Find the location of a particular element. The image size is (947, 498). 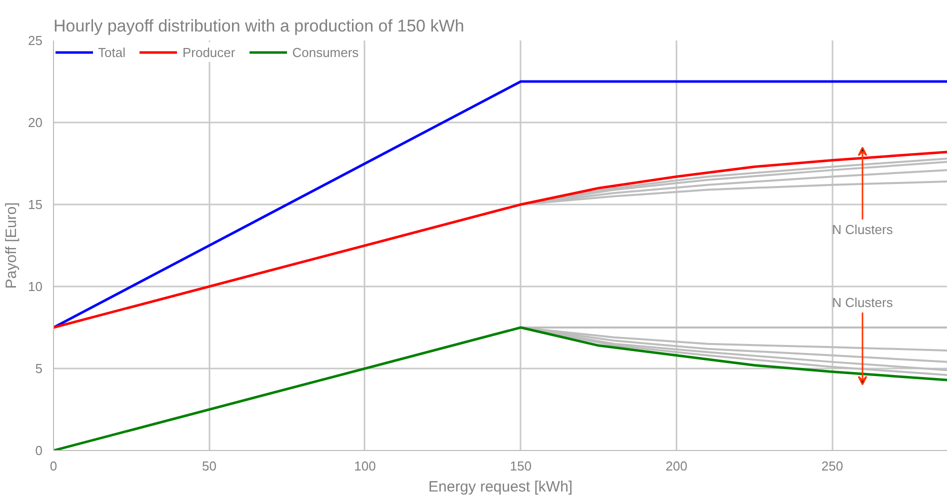

y-tick-label: 15 is located at coordinates (35, 204).